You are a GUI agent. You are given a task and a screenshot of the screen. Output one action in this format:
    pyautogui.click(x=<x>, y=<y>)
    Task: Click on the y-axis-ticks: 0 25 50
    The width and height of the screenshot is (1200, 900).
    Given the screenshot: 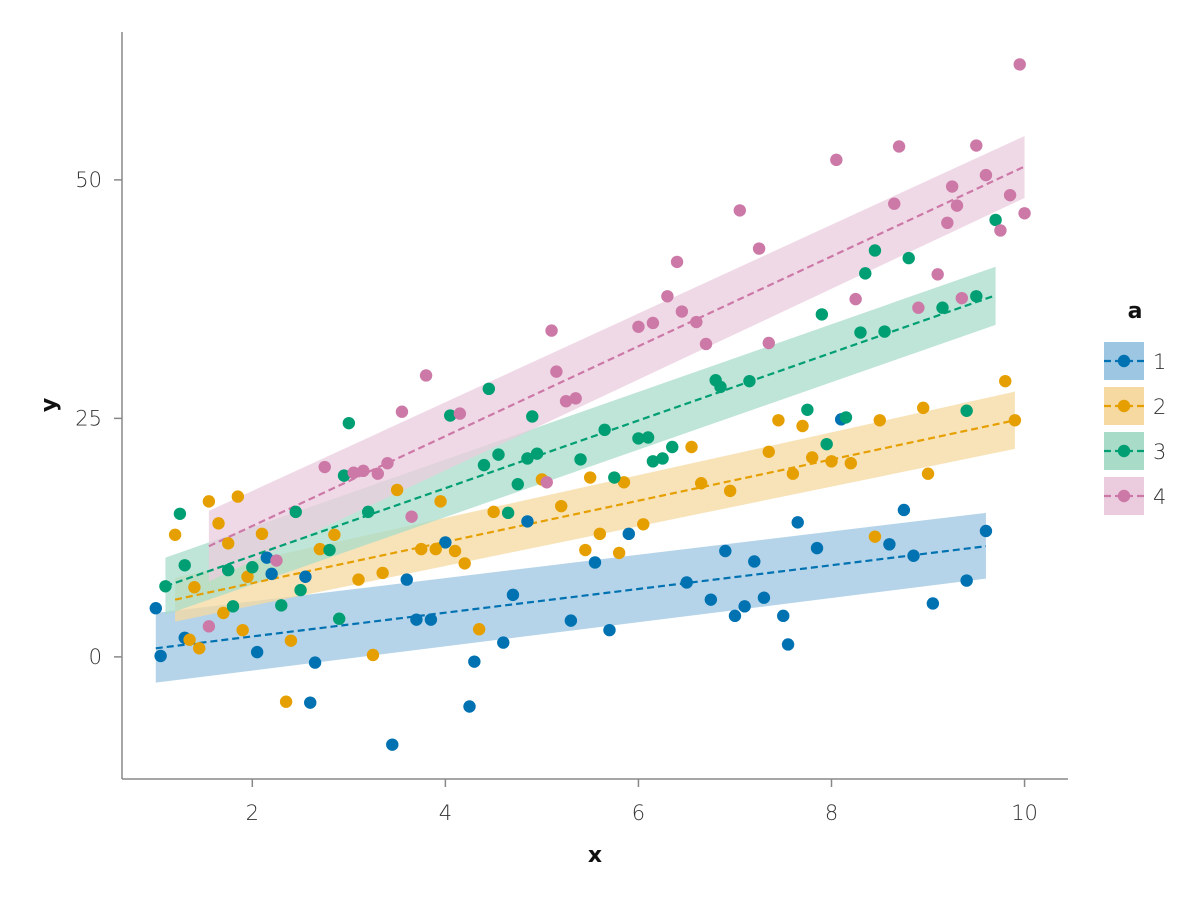 What is the action you would take?
    pyautogui.click(x=98, y=418)
    